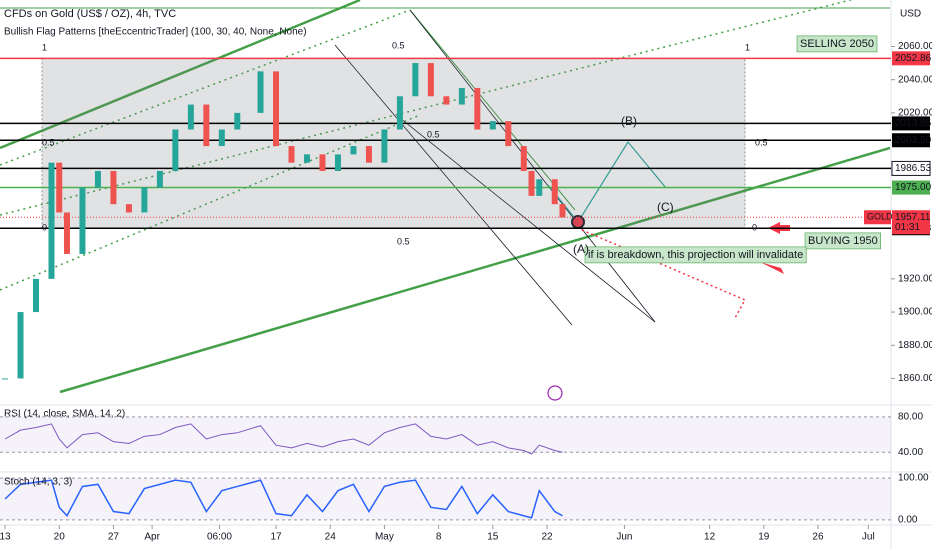 This screenshot has width=932, height=550. I want to click on x-tick-label: Jun, so click(624, 537).